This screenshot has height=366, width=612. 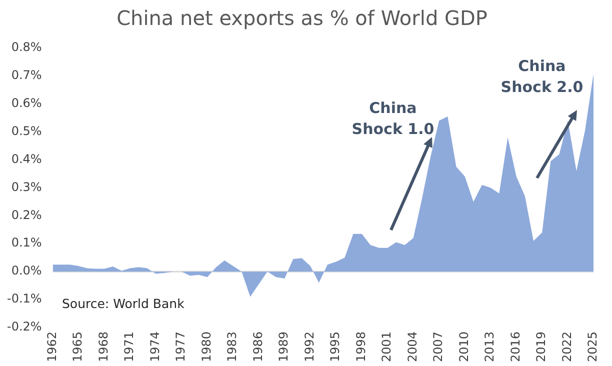 What do you see at coordinates (77, 346) in the screenshot?
I see `x-tick-label: 1965` at bounding box center [77, 346].